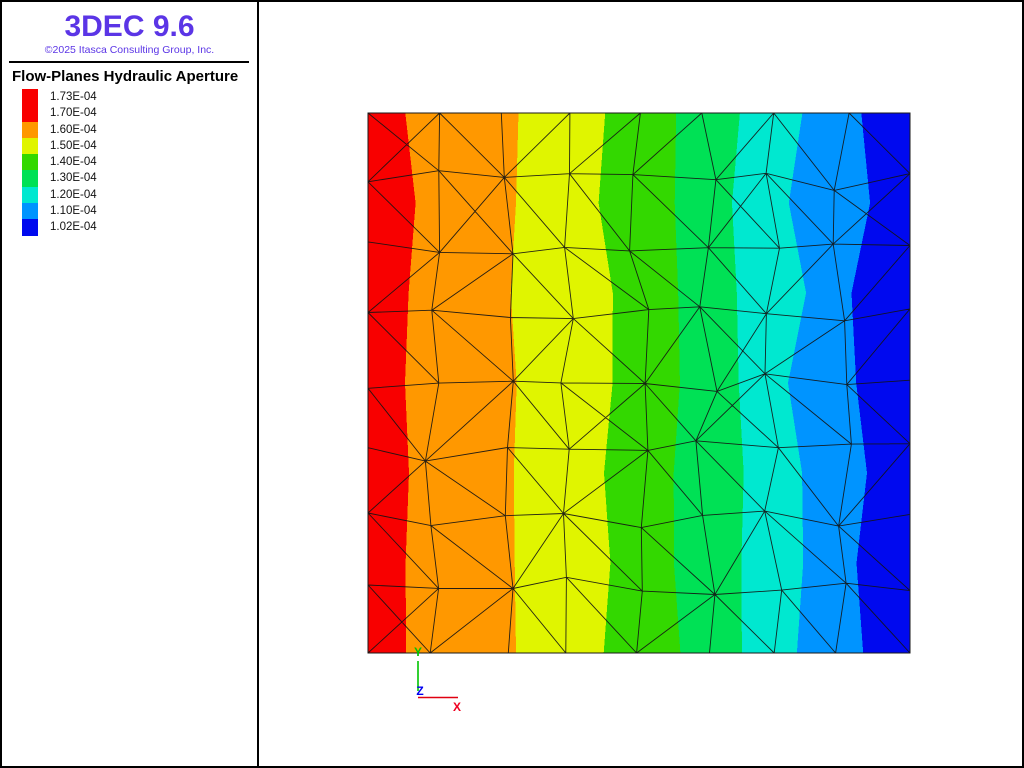 The width and height of the screenshot is (1024, 768). I want to click on legend-value: 1.02E-04, so click(73, 227).